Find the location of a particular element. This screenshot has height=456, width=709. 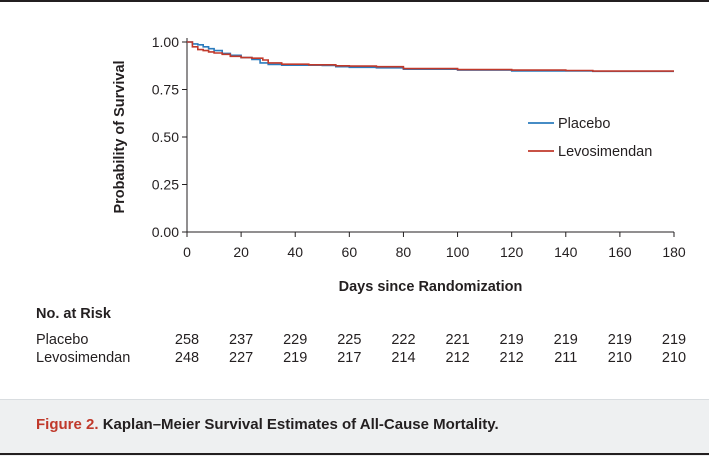

series-line-placebo is located at coordinates (430, 57).